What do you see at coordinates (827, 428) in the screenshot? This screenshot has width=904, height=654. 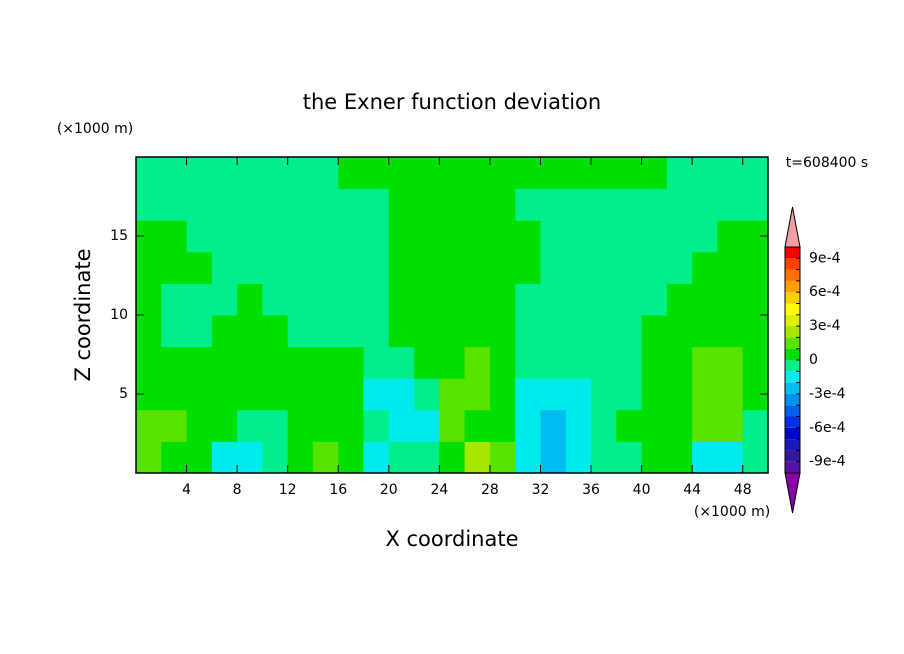 I see `colorbar-label: -6e-4` at bounding box center [827, 428].